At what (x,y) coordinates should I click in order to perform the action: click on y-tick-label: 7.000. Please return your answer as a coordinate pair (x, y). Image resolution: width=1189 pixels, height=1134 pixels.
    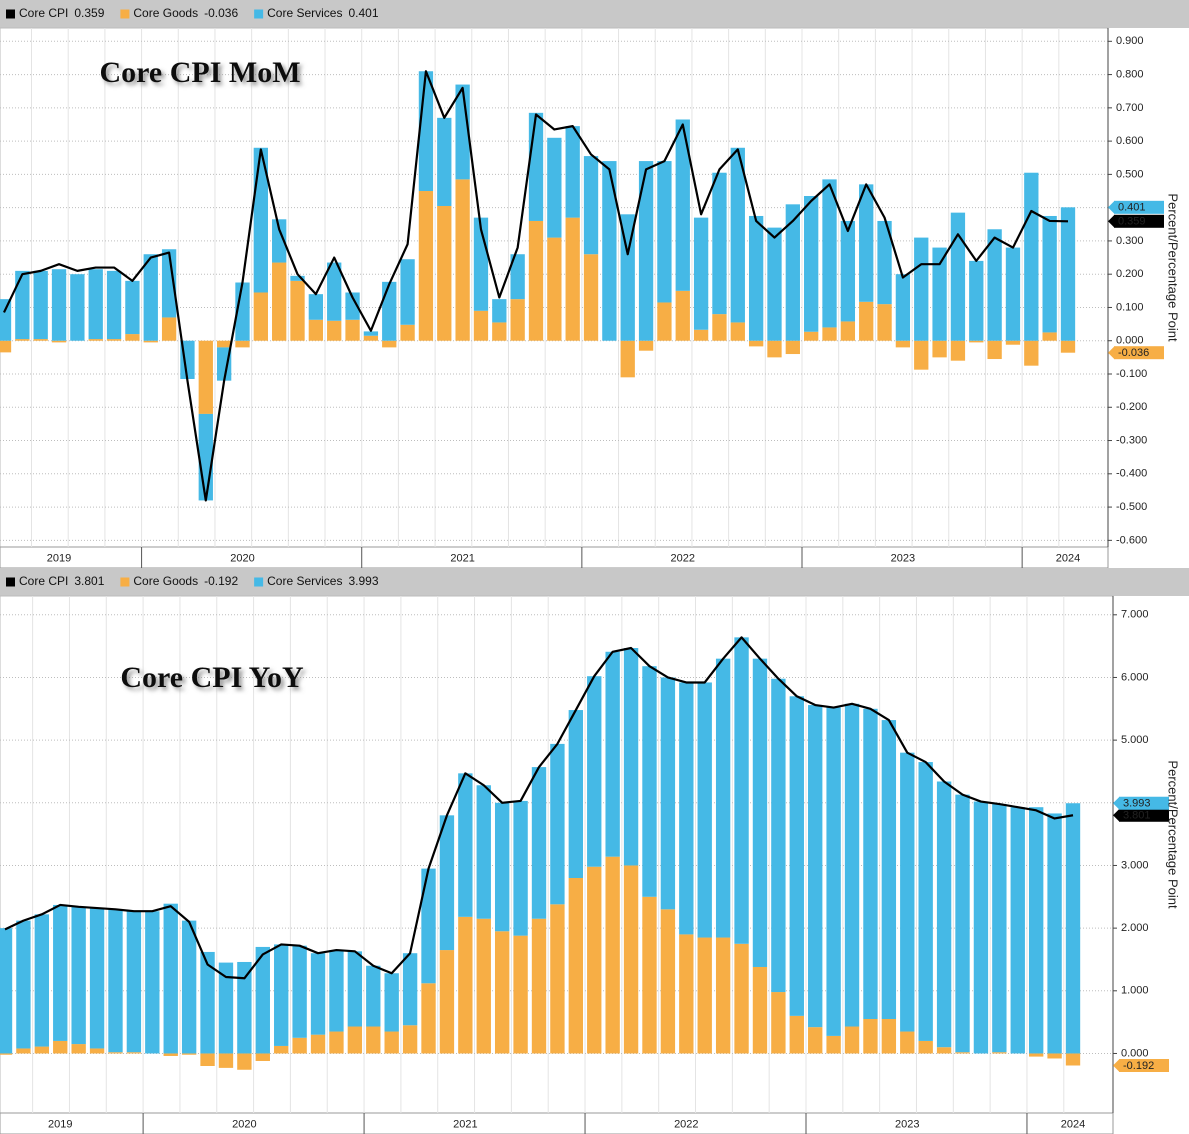
    Looking at the image, I should click on (1135, 615).